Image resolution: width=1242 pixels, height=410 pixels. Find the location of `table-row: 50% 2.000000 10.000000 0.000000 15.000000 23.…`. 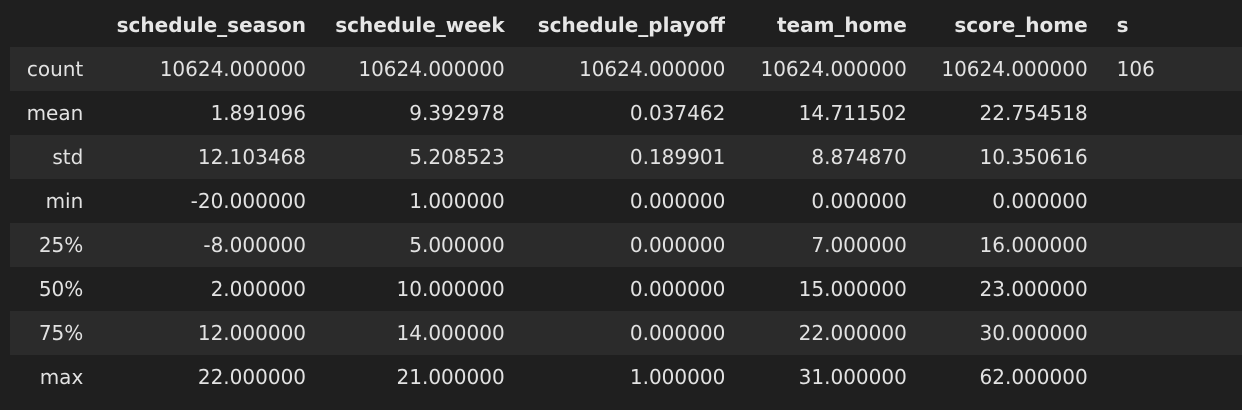

table-row: 50% 2.000000 10.000000 0.000000 15.000000 23.… is located at coordinates (626, 289).